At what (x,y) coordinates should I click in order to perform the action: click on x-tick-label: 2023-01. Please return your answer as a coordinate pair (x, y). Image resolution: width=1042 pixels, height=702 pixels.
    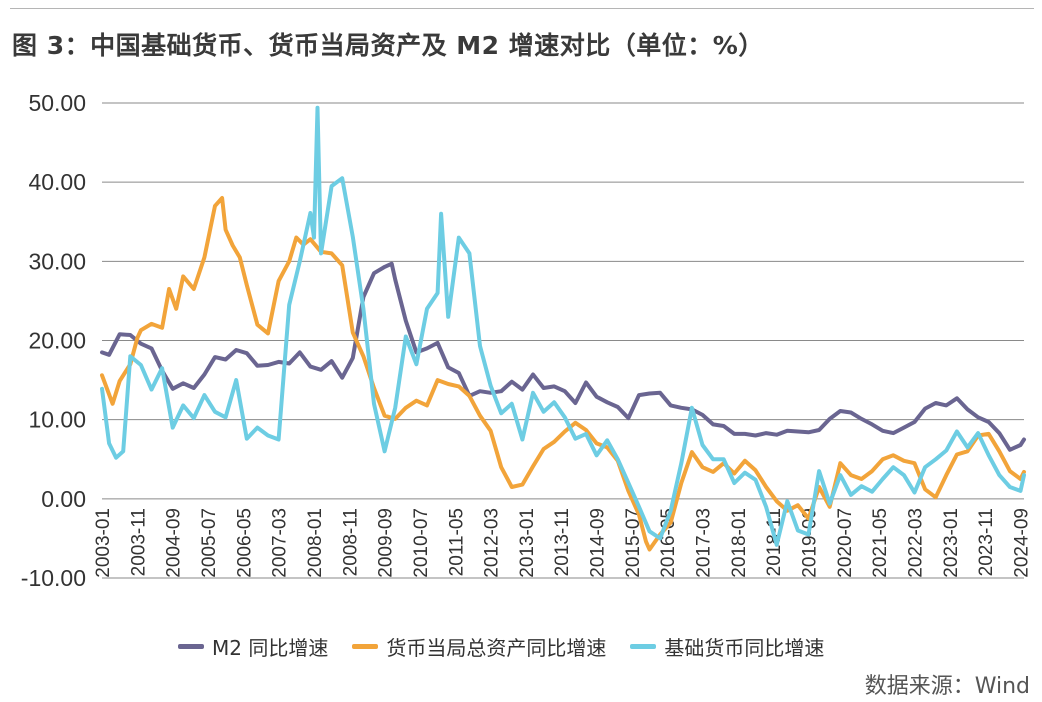
    Looking at the image, I should click on (951, 543).